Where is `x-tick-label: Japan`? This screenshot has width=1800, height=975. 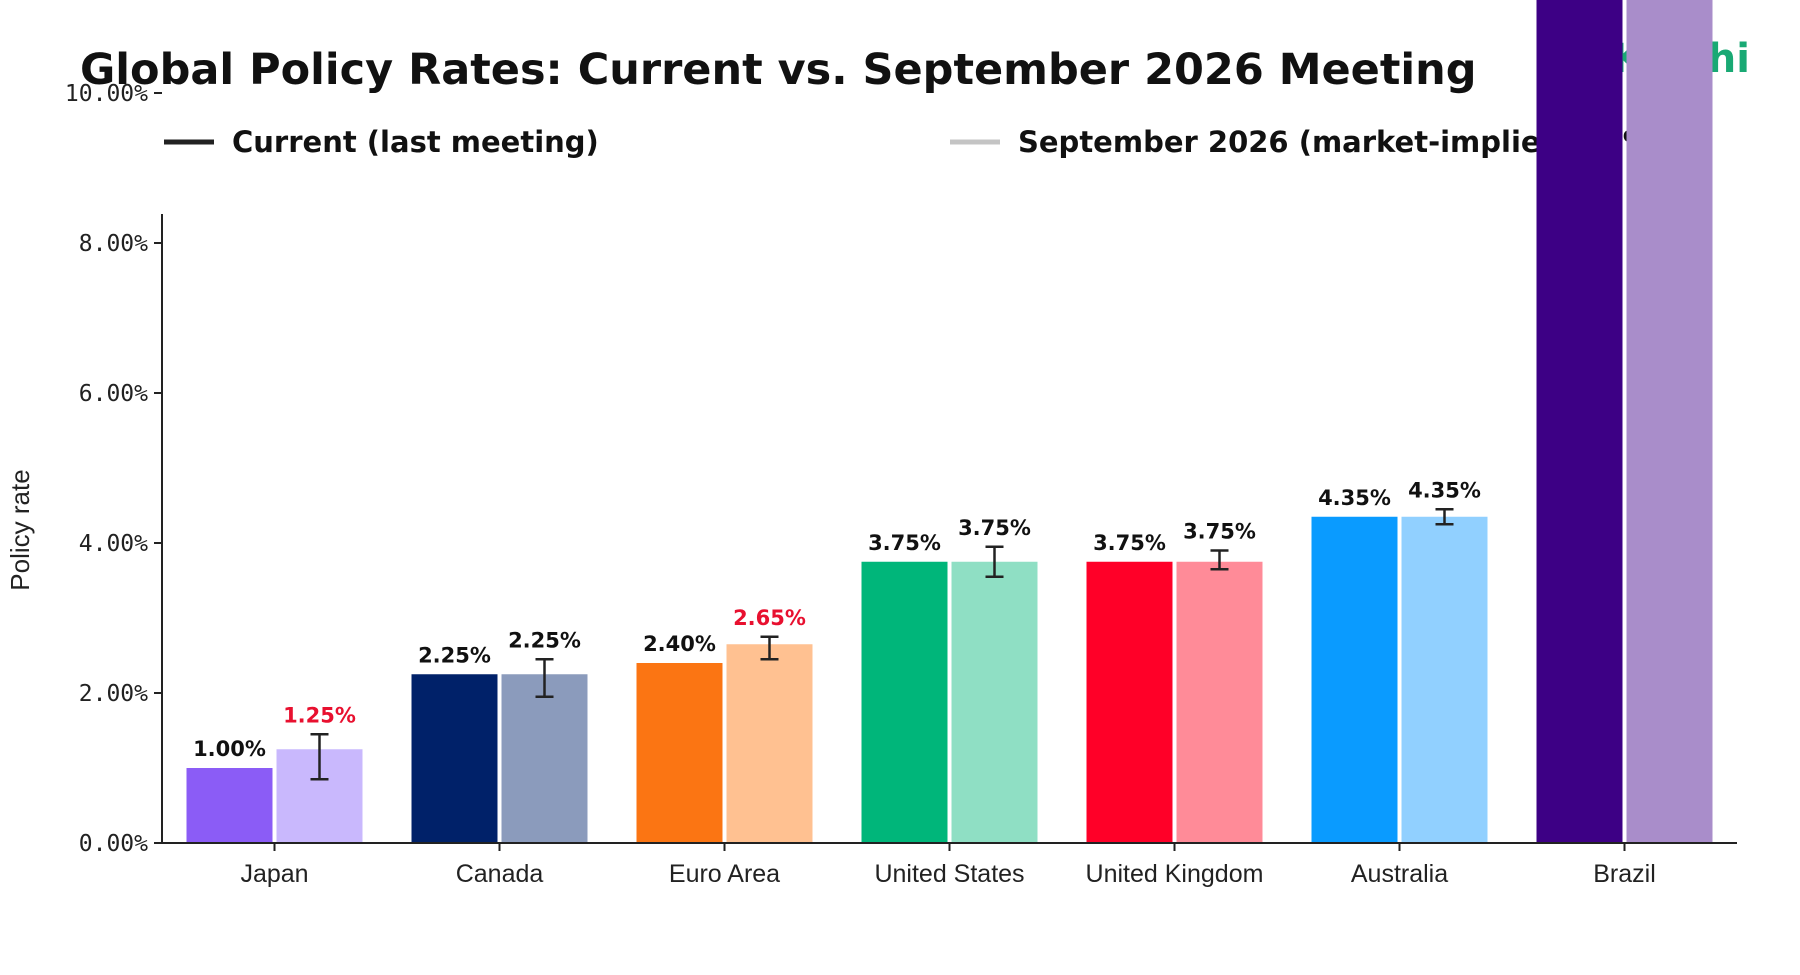
x-tick-label: Japan is located at coordinates (274, 874).